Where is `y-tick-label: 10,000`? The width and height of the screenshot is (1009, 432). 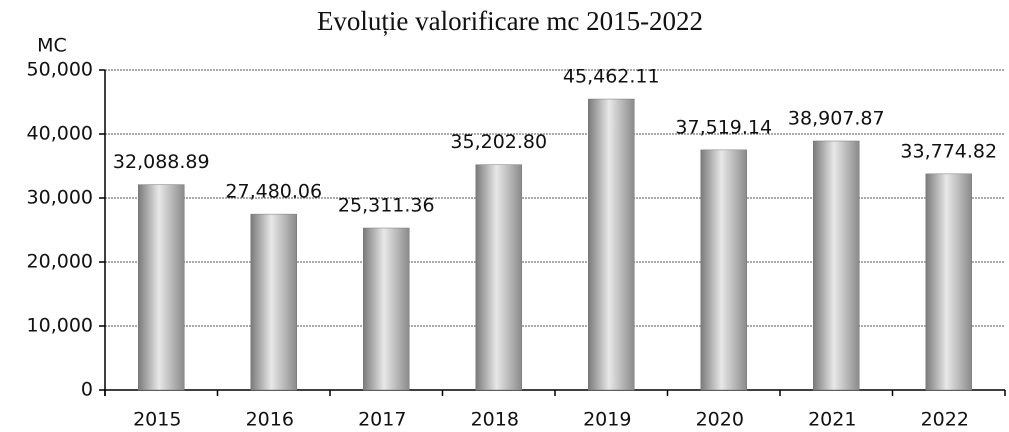
y-tick-label: 10,000 is located at coordinates (60, 326).